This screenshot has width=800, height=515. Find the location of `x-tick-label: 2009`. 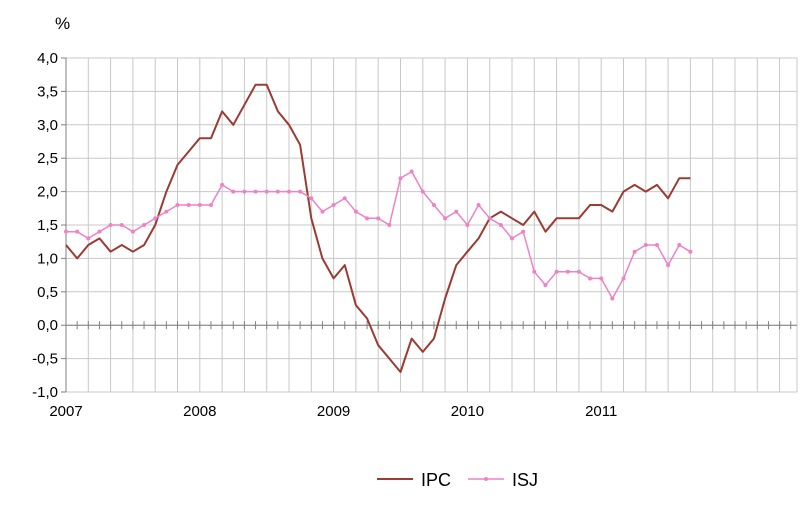

x-tick-label: 2009 is located at coordinates (333, 411).